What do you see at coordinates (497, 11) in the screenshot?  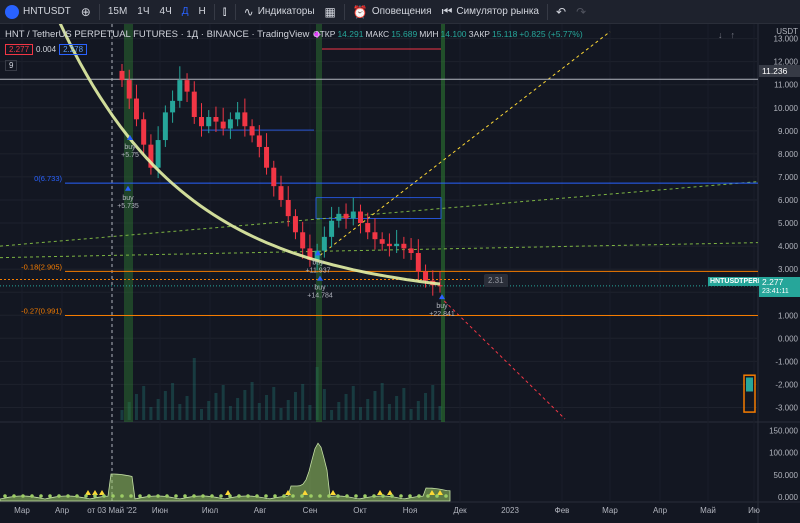 I see `replay-label: Симулятор рынка` at bounding box center [497, 11].